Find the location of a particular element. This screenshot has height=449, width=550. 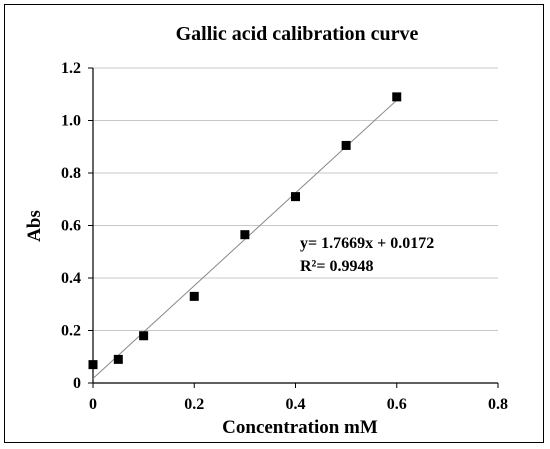

y-tick-label: 0.4 is located at coordinates (71, 278).